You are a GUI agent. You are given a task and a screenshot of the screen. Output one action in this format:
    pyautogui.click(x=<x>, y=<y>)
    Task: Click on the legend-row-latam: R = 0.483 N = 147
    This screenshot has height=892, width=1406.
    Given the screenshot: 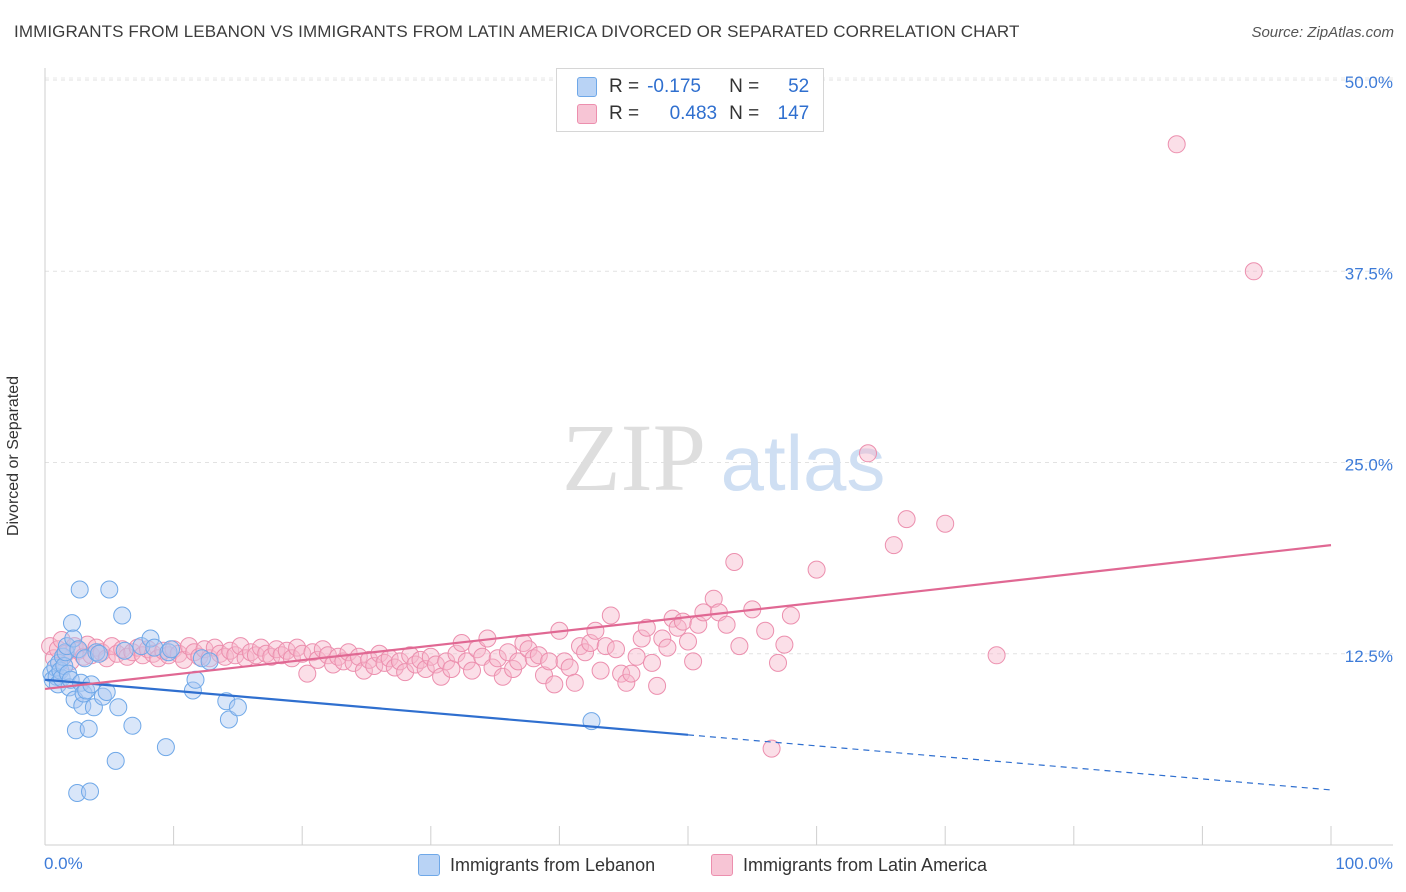 What is the action you would take?
    pyautogui.click(x=693, y=114)
    